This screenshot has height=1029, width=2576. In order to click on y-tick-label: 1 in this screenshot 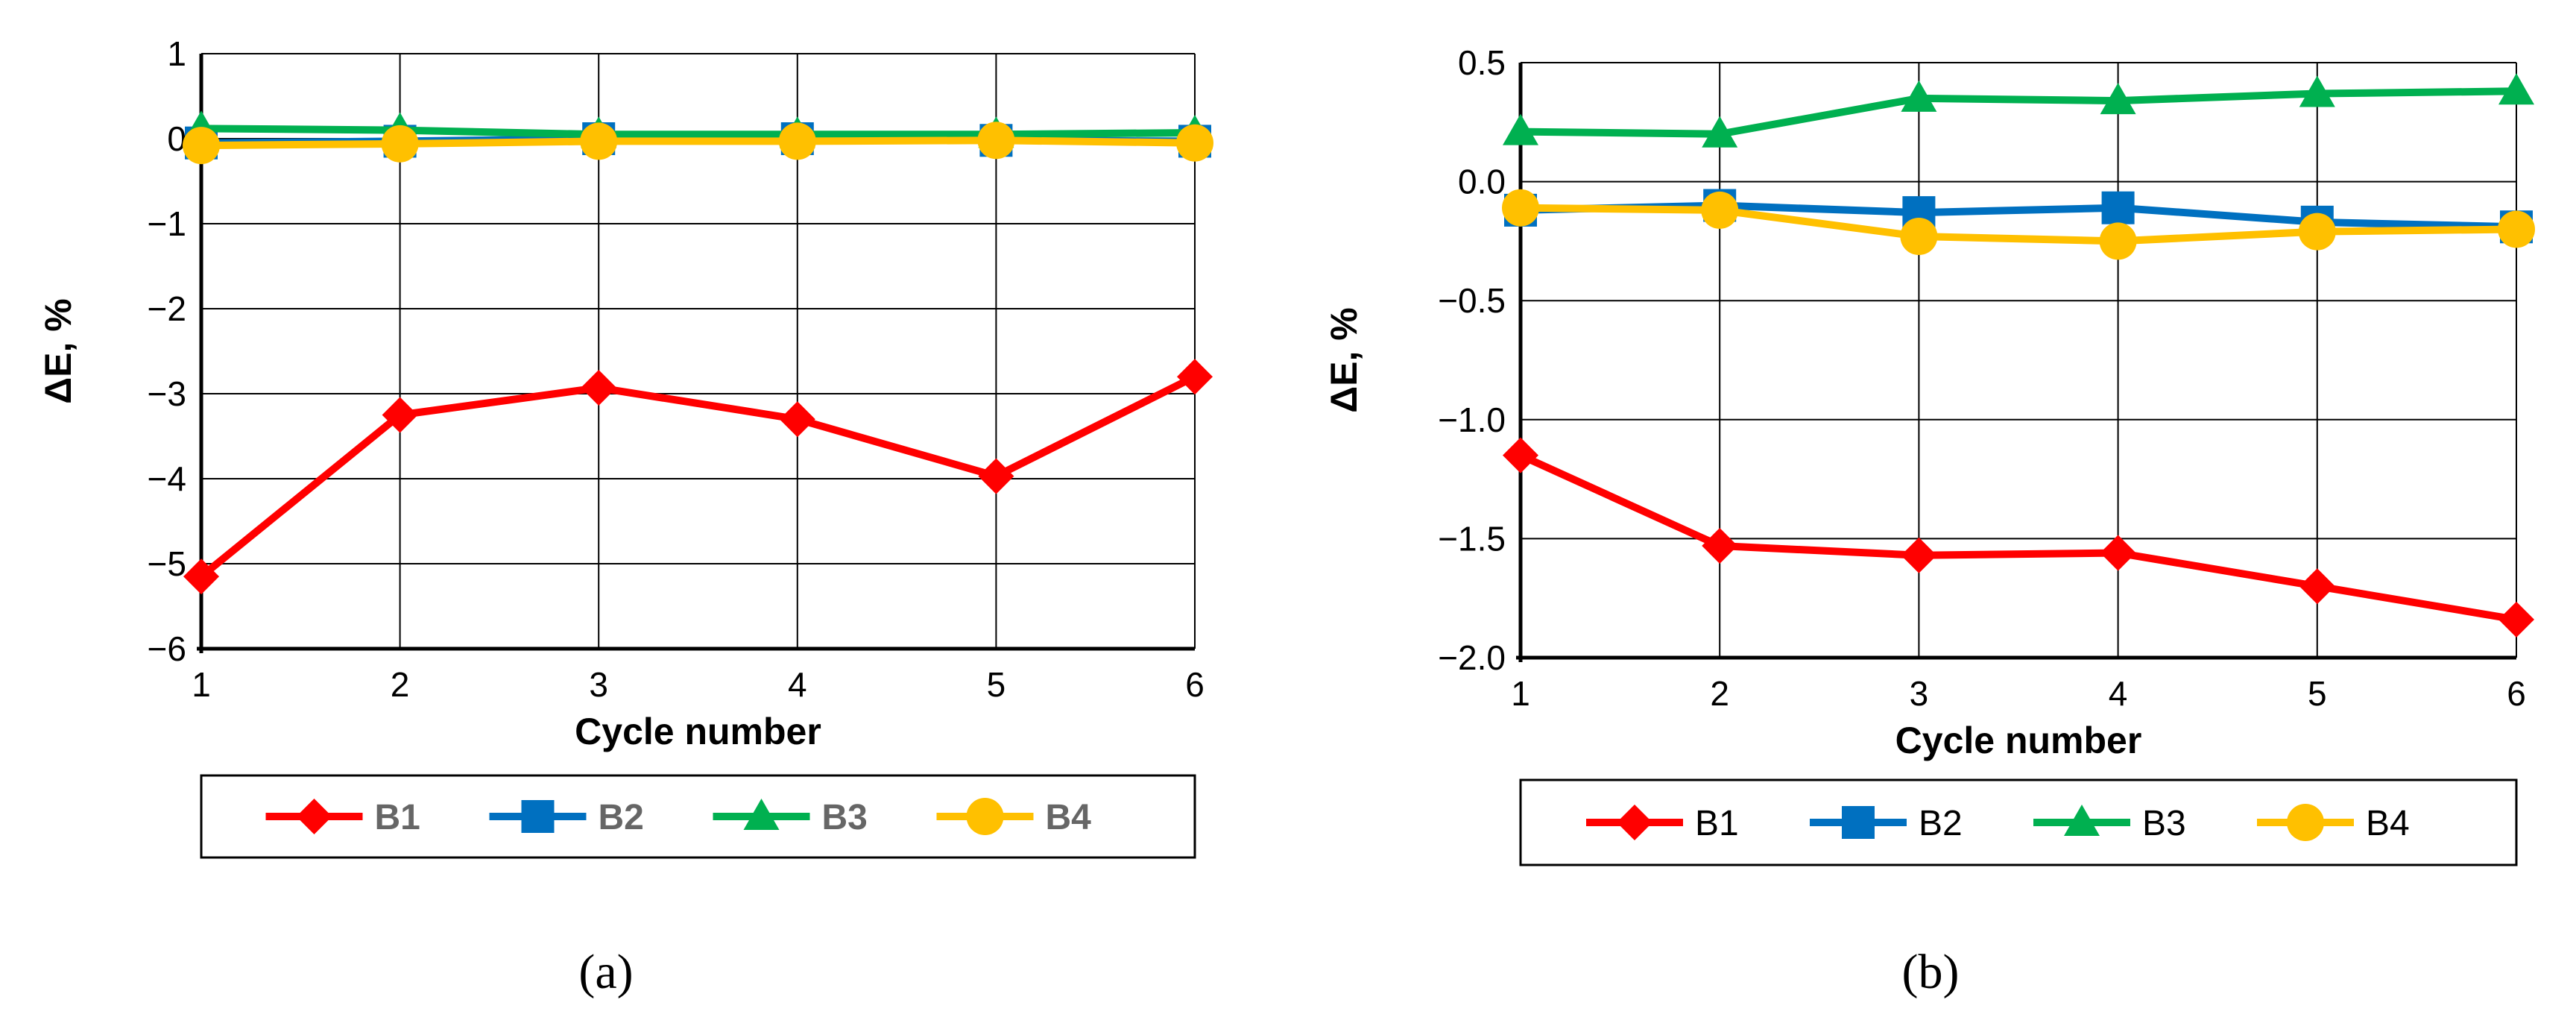, I will do `click(176, 53)`.